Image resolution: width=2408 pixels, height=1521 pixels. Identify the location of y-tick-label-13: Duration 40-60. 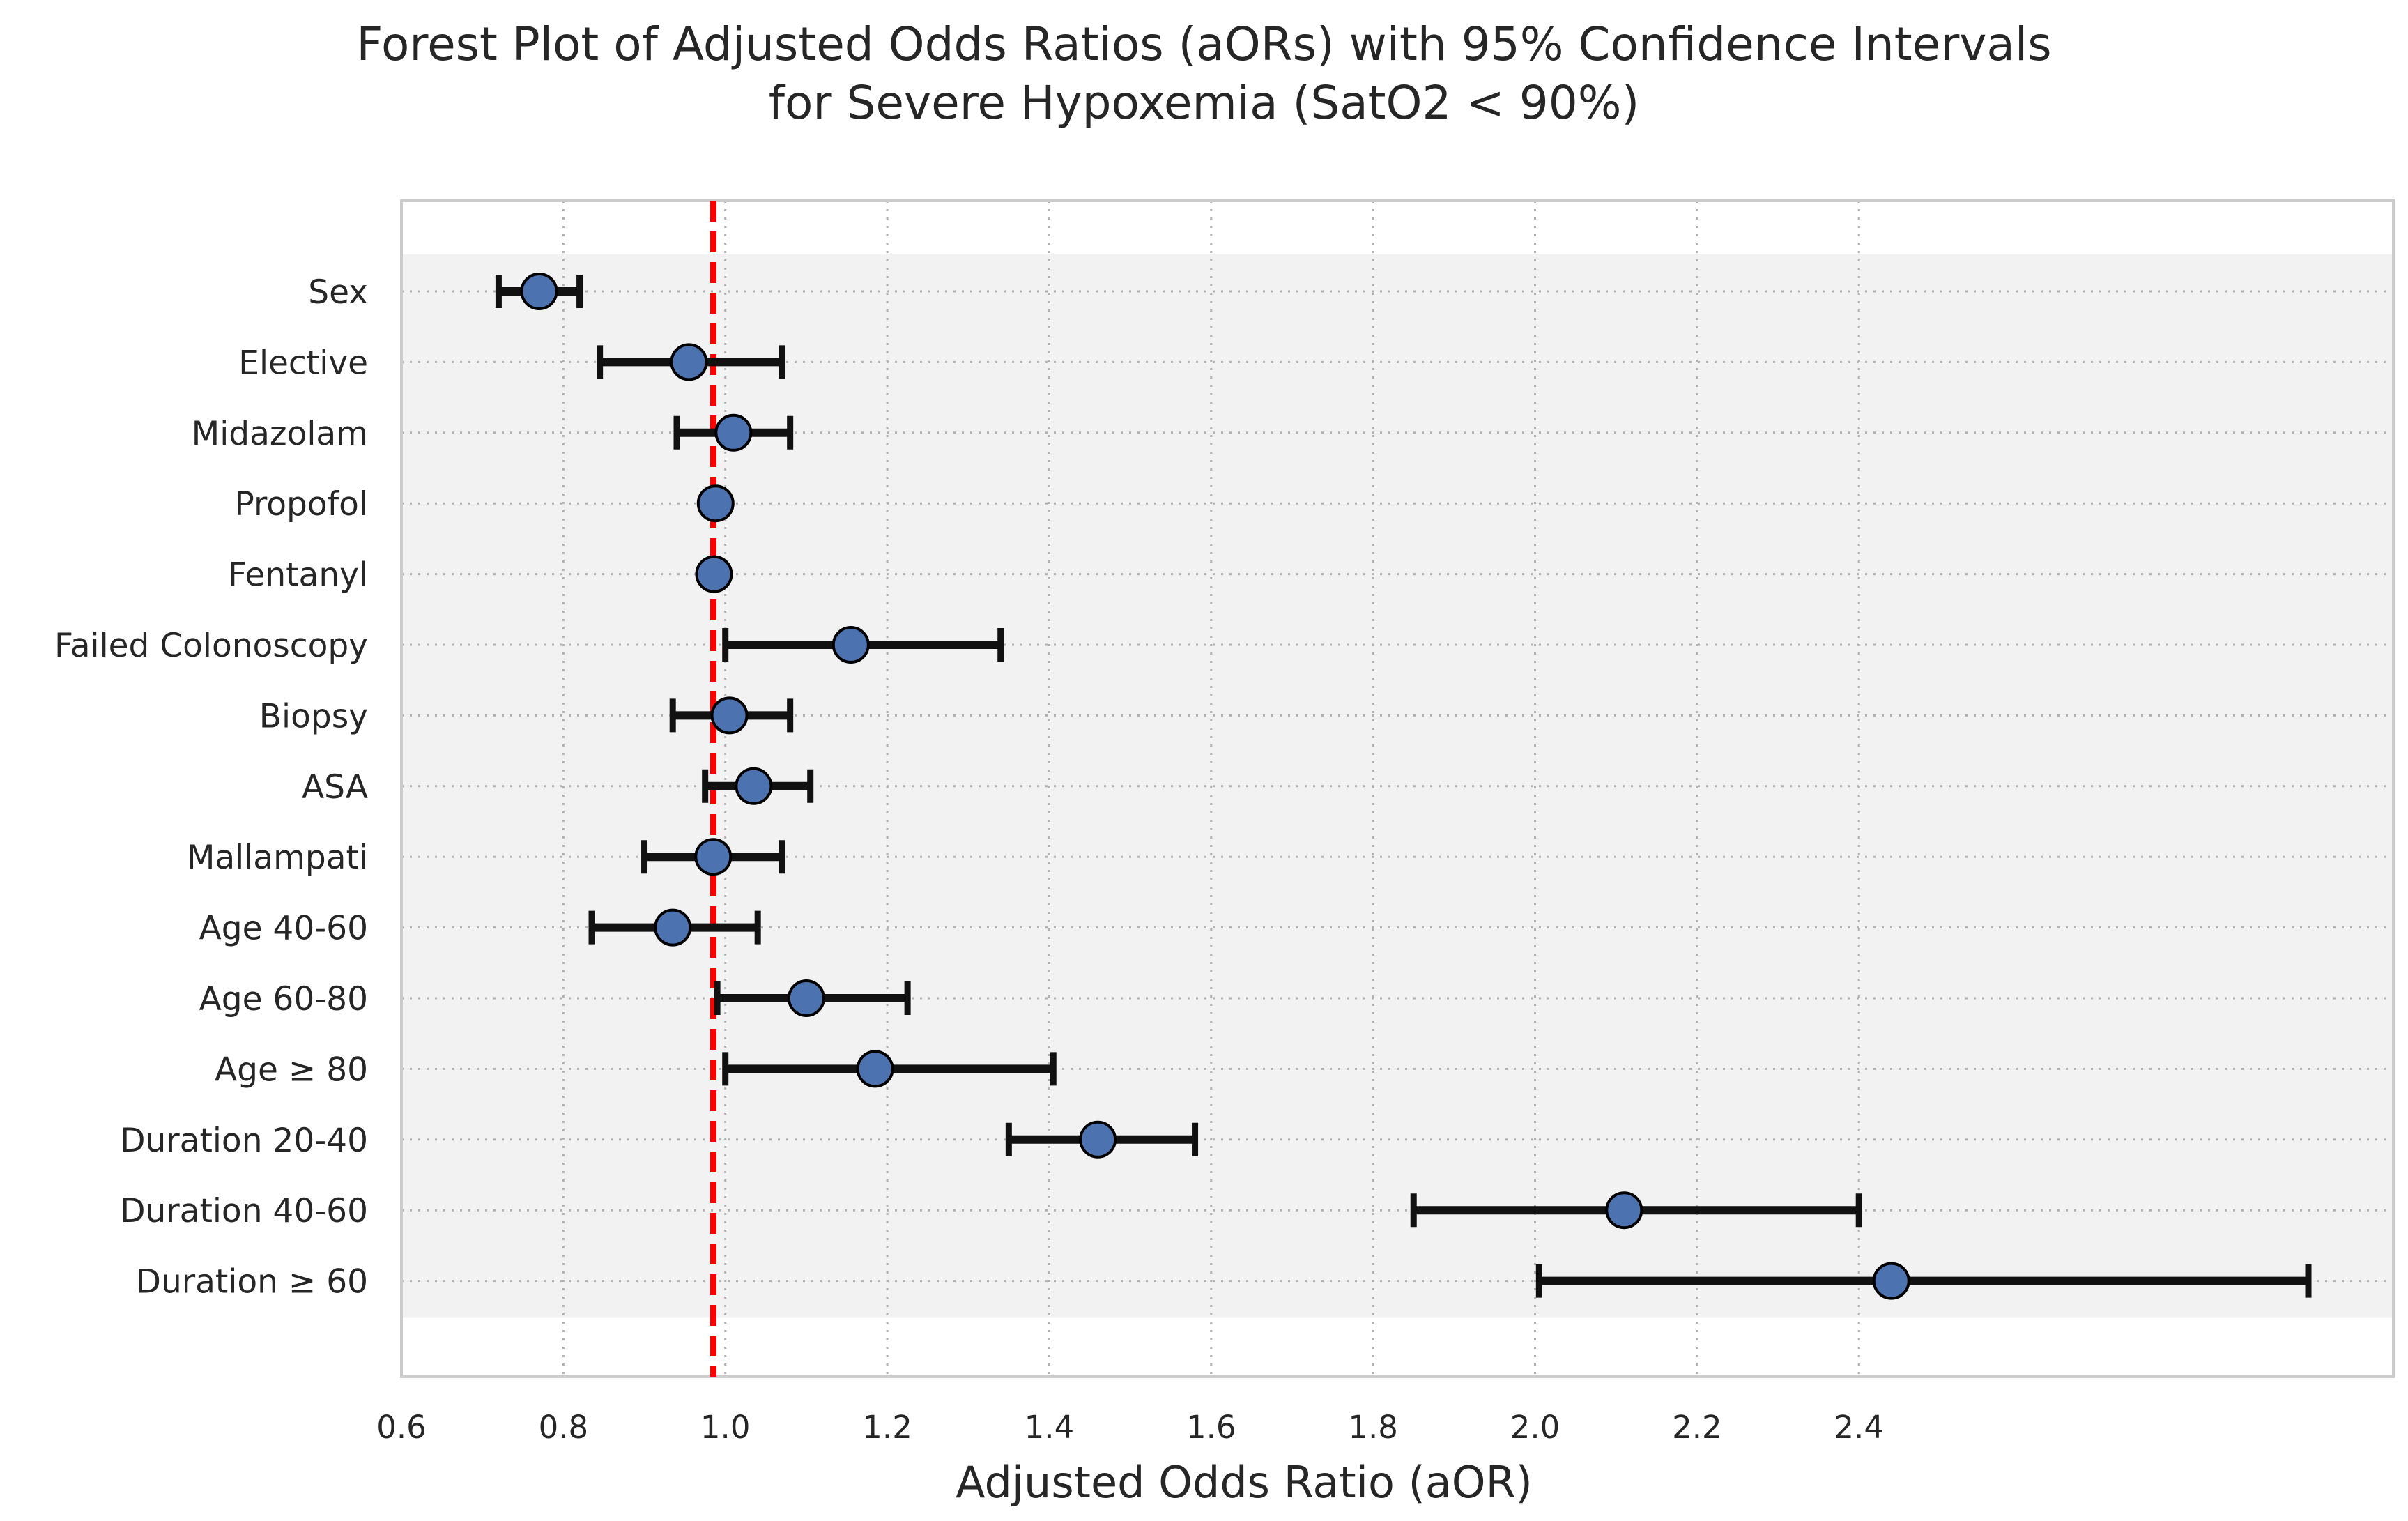
(244, 1211).